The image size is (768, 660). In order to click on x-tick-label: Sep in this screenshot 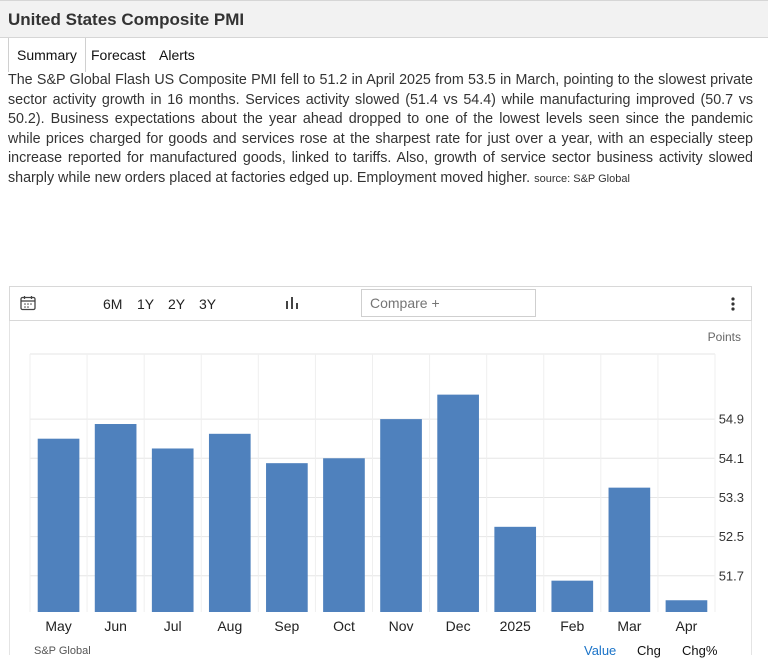, I will do `click(286, 626)`.